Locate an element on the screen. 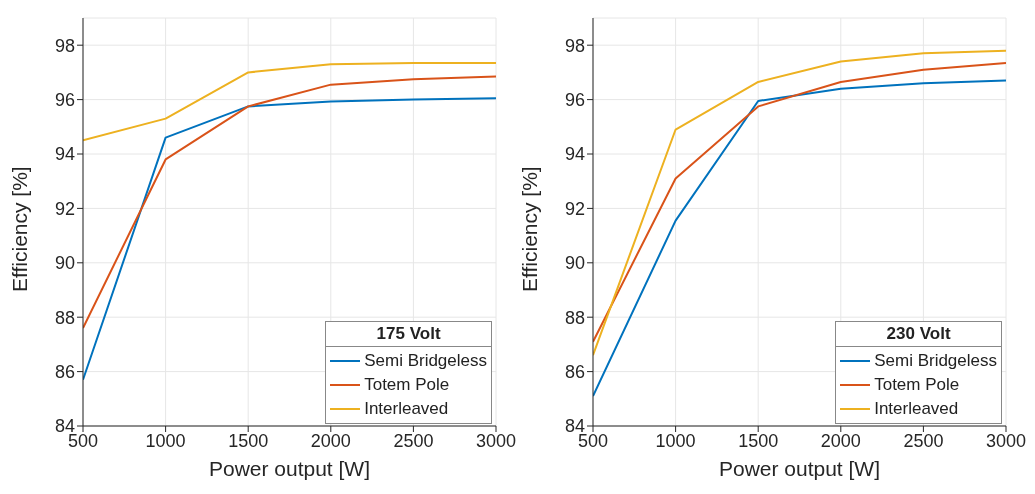 This screenshot has width=1035, height=494. legend-title: 230 Volt is located at coordinates (918, 334).